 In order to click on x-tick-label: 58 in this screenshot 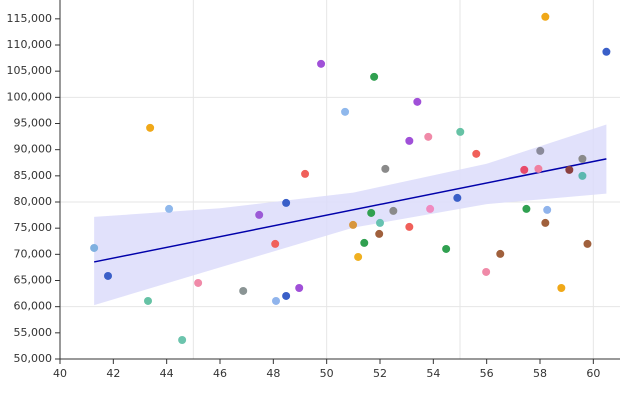, I will do `click(540, 373)`.